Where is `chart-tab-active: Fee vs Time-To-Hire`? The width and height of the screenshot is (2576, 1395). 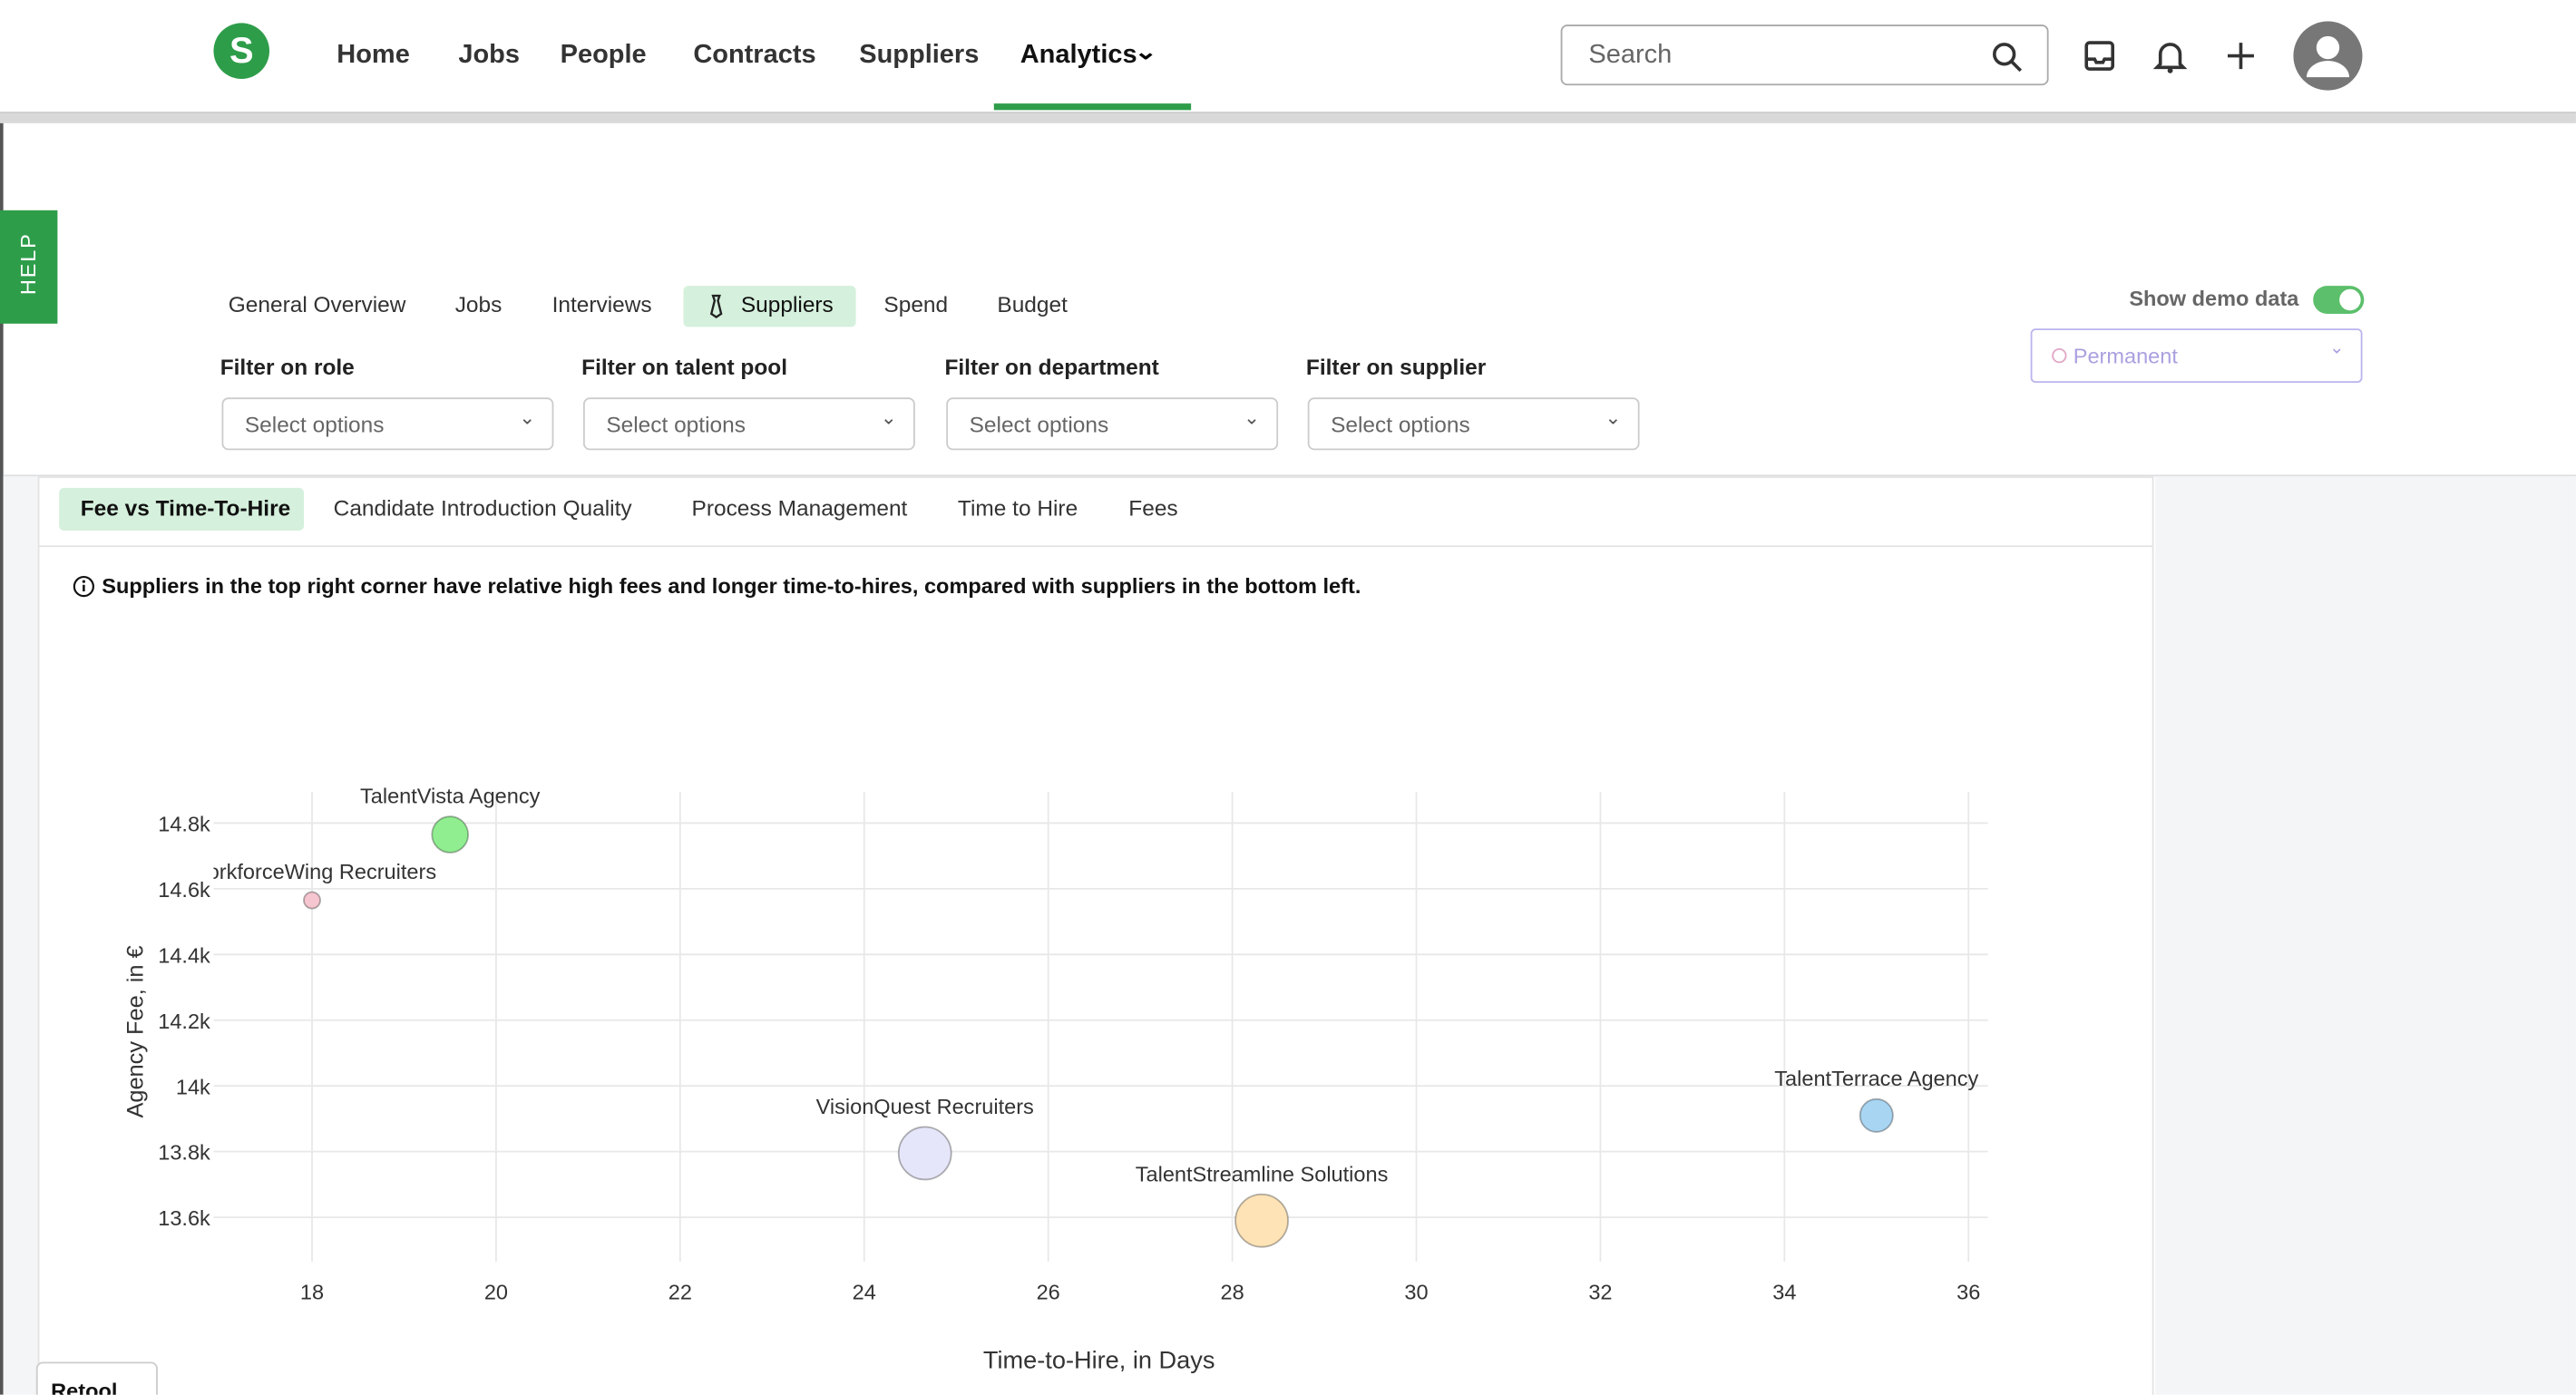 chart-tab-active: Fee vs Time-To-Hire is located at coordinates (185, 508).